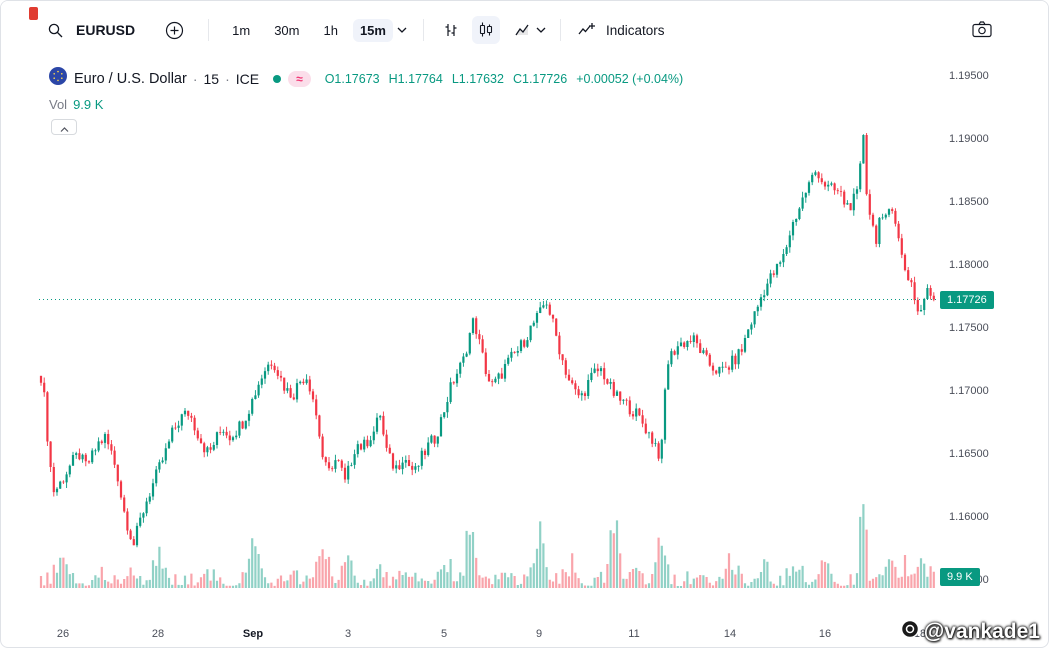  What do you see at coordinates (541, 30) in the screenshot?
I see `style-menu-chevron-icon` at bounding box center [541, 30].